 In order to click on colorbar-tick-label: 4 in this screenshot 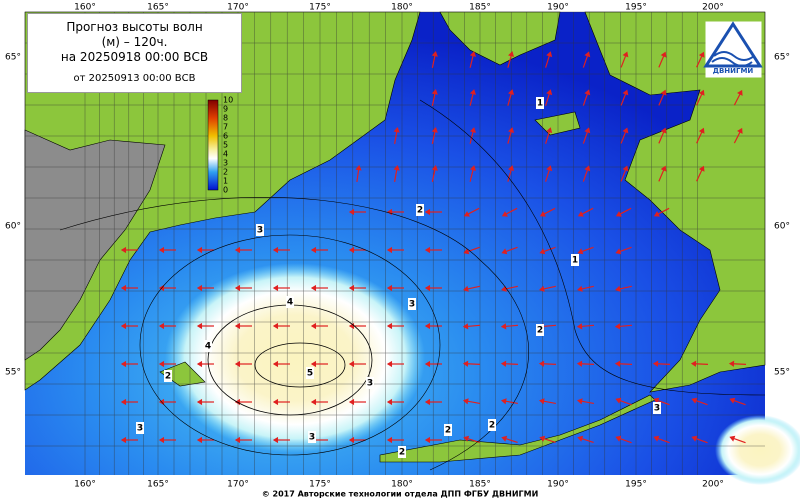, I will do `click(225, 154)`.